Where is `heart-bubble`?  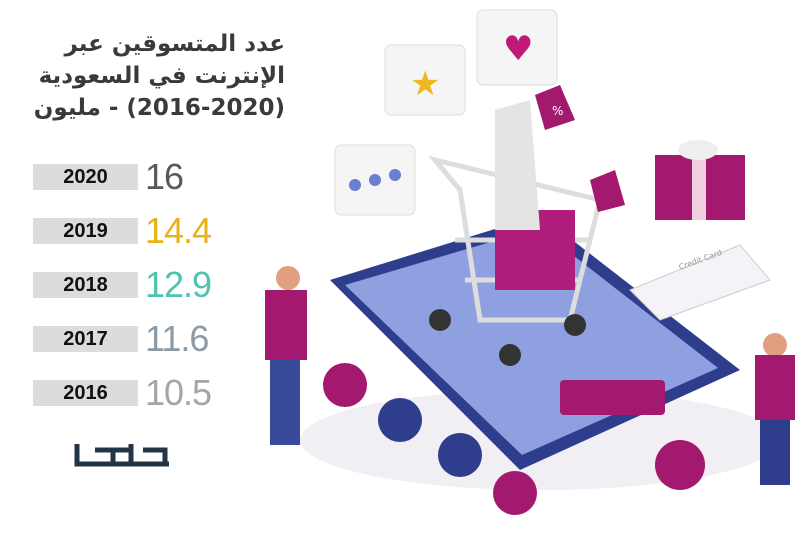
heart-bubble is located at coordinates (517, 47).